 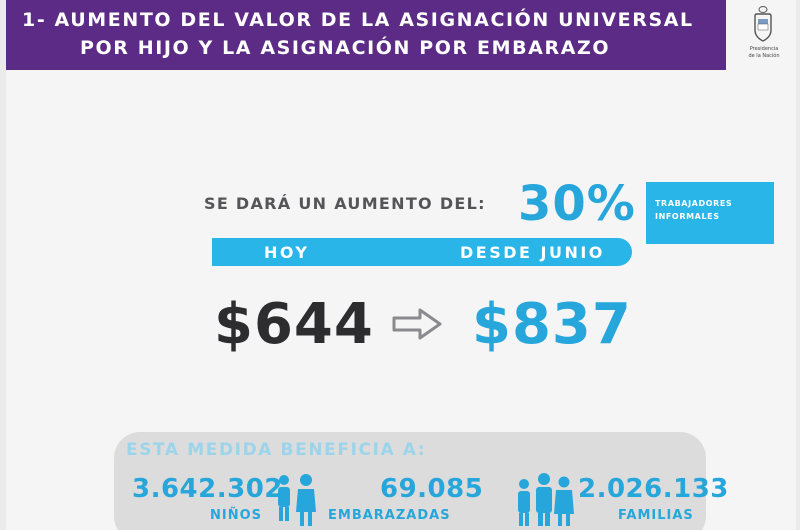 What do you see at coordinates (207, 489) in the screenshot?
I see `stat-children-value: 3.642.302` at bounding box center [207, 489].